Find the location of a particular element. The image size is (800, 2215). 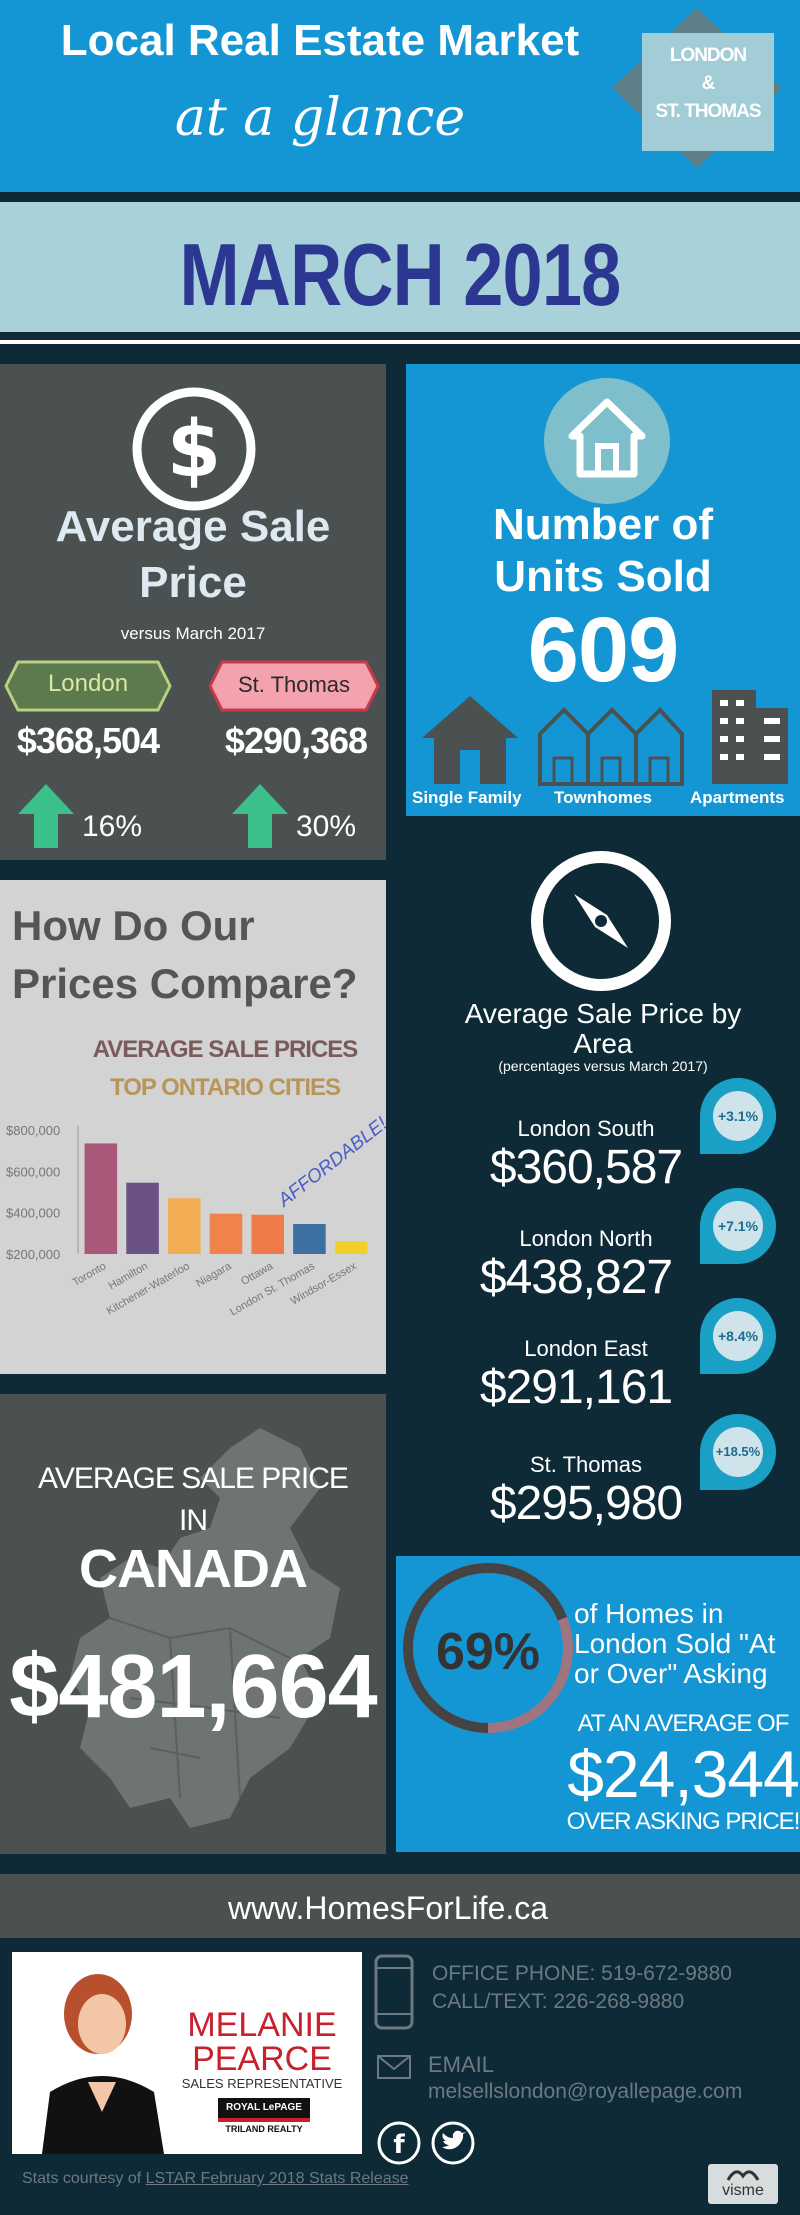

asking-text-3: or Over" Asking is located at coordinates (671, 1673).